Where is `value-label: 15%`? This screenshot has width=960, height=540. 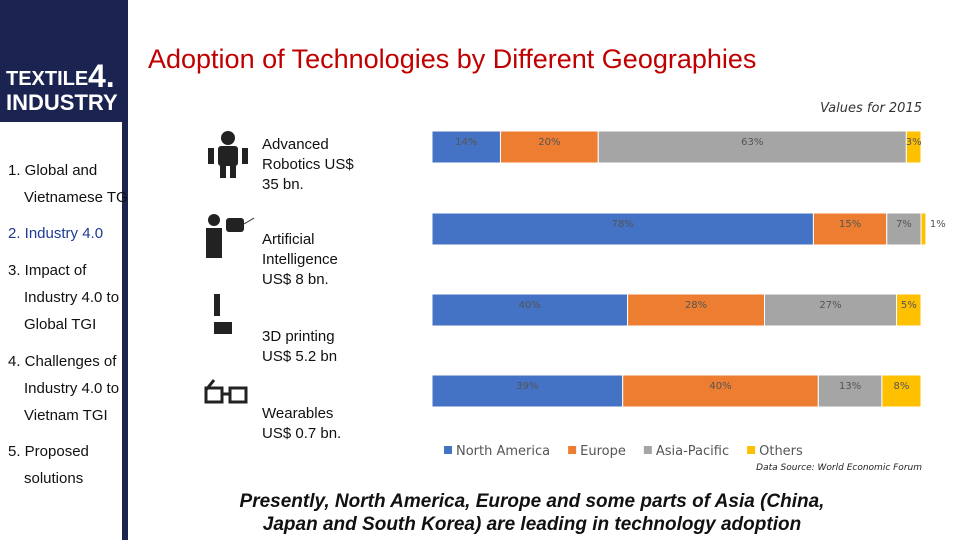 value-label: 15% is located at coordinates (850, 224).